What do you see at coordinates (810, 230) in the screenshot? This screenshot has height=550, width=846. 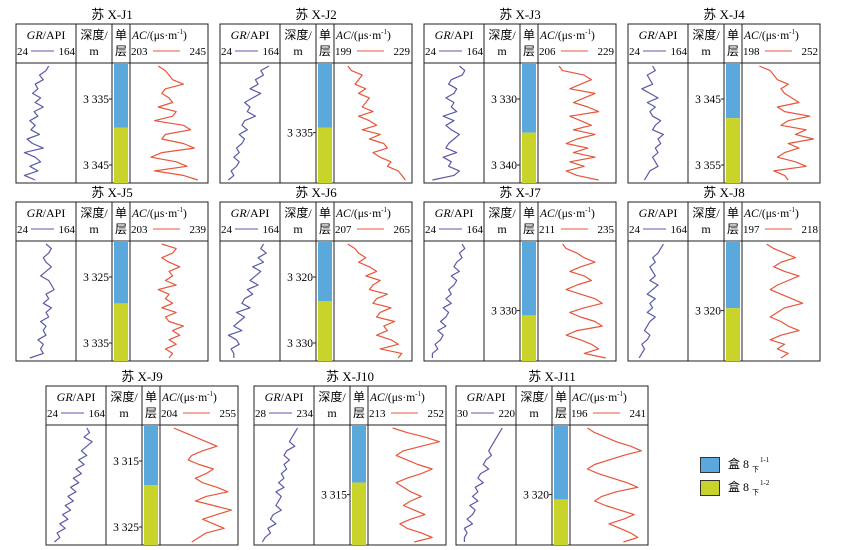 I see `ac-range-max: 218` at bounding box center [810, 230].